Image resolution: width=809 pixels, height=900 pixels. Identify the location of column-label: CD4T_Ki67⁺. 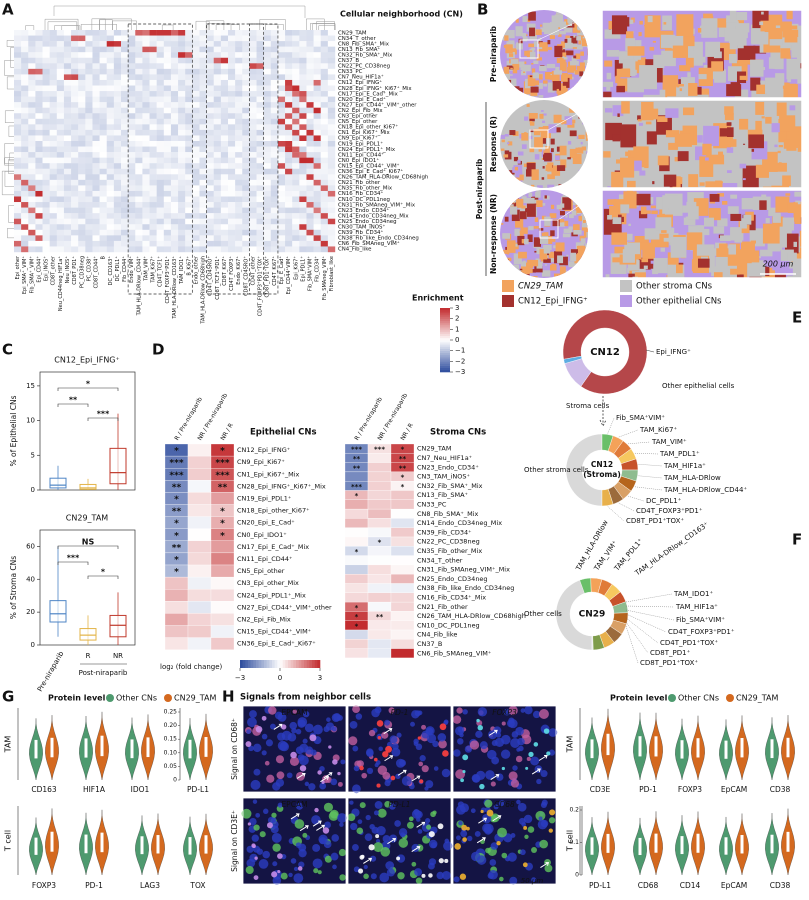
(275, 271).